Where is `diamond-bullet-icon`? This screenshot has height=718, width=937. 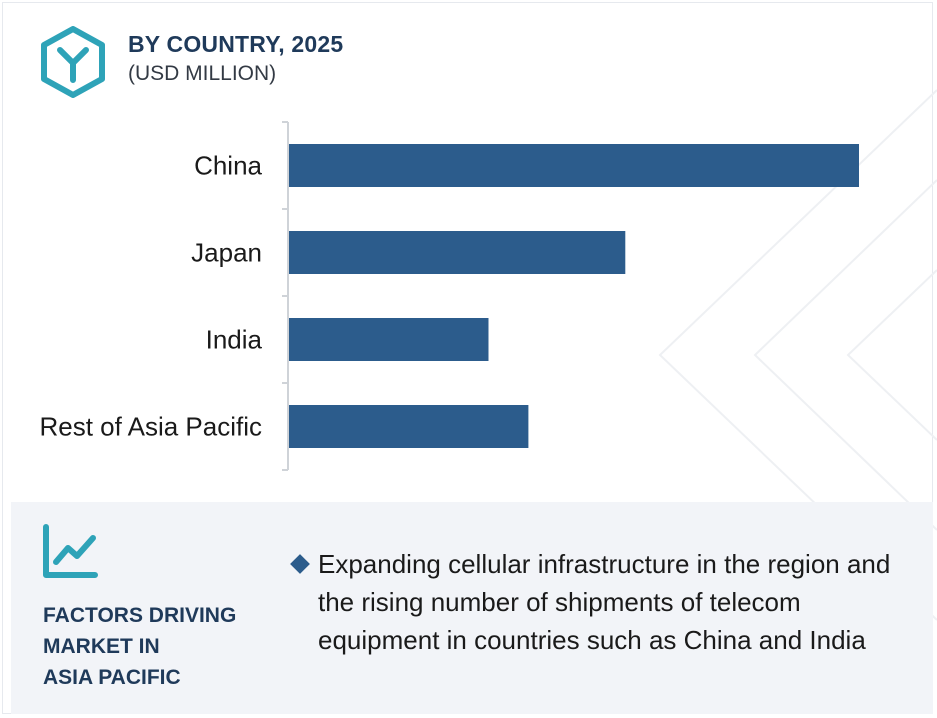 diamond-bullet-icon is located at coordinates (300, 564).